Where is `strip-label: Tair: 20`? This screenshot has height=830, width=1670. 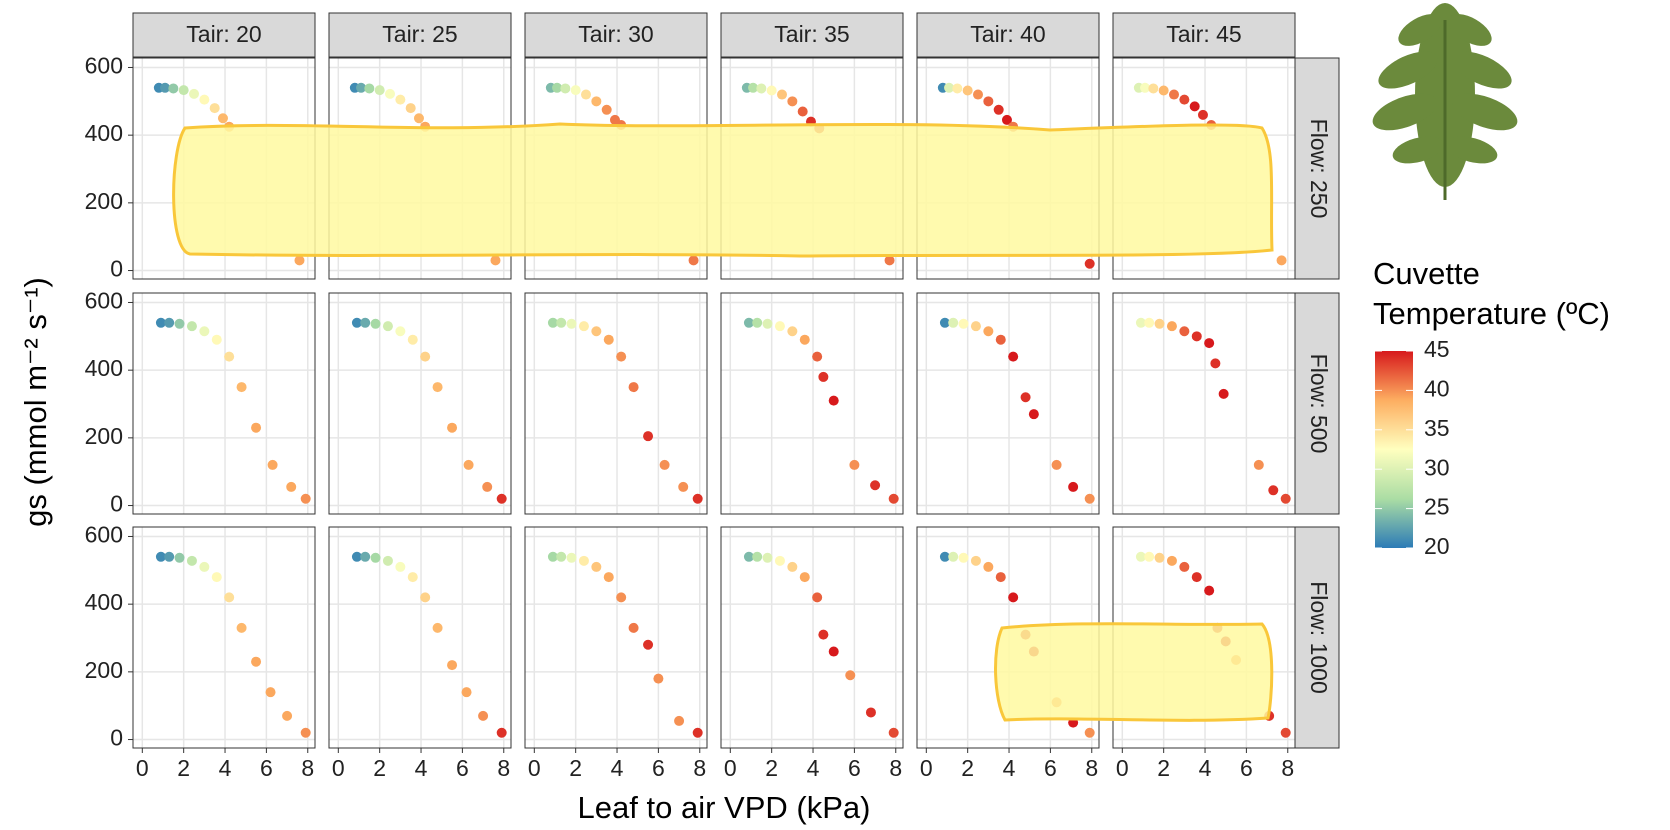 strip-label: Tair: 20 is located at coordinates (223, 34).